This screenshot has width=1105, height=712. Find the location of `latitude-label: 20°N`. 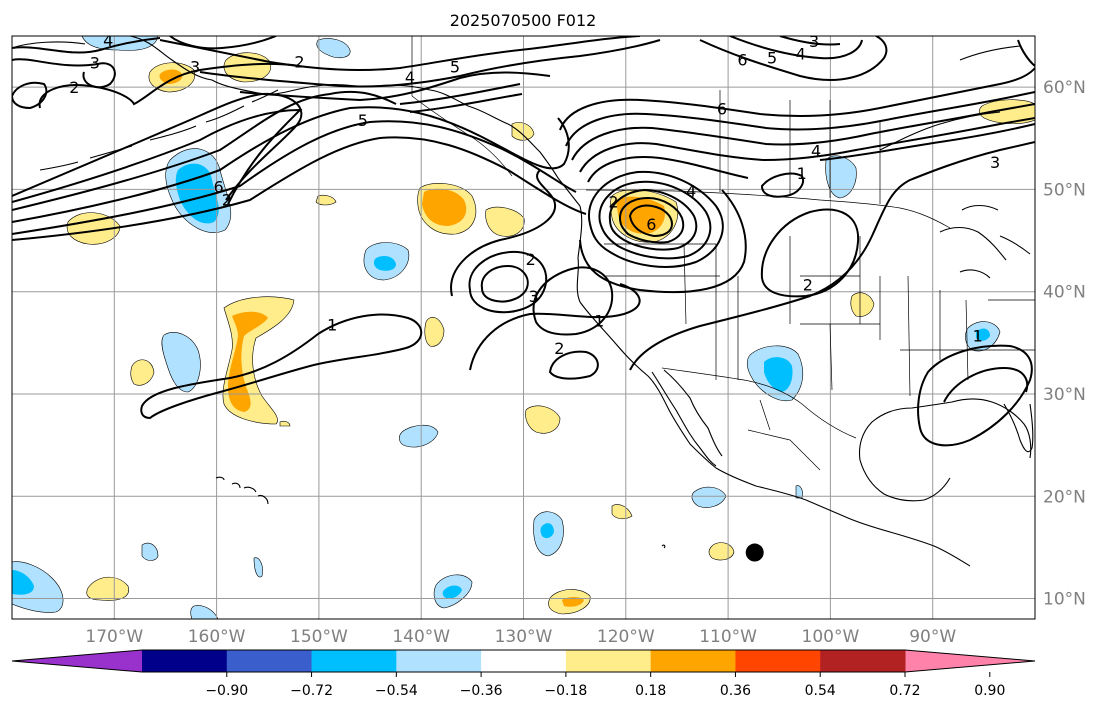

latitude-label: 20°N is located at coordinates (1064, 497).